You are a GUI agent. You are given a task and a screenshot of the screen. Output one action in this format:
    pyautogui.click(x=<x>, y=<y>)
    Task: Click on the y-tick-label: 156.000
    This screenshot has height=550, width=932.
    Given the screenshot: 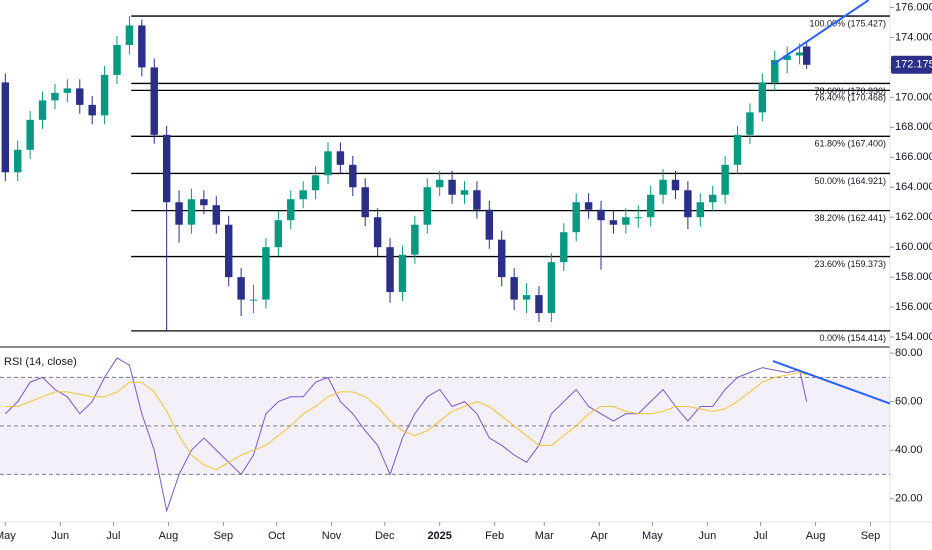 What is the action you would take?
    pyautogui.click(x=913, y=307)
    